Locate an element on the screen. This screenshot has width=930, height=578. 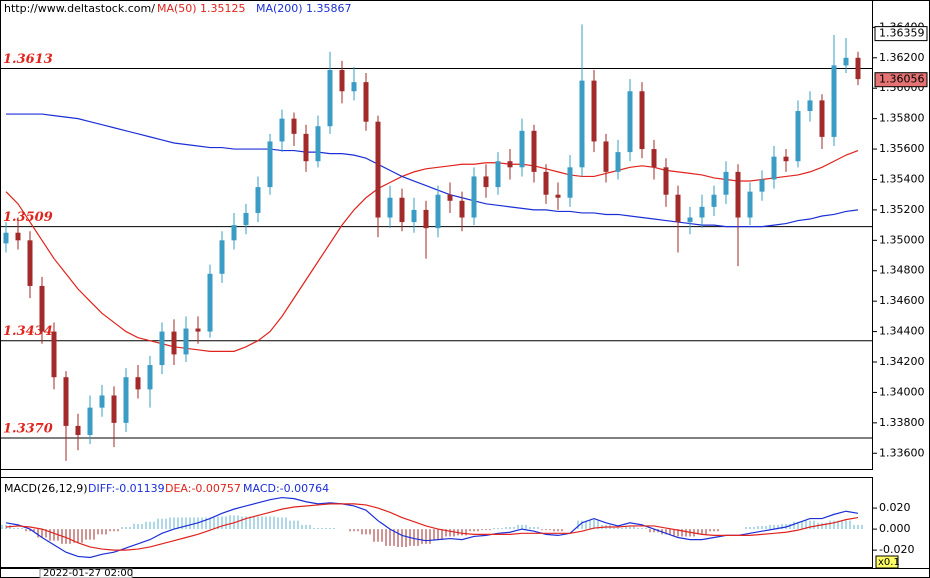
cursor-time: 2022-01-27 02:00 is located at coordinates (88, 573).